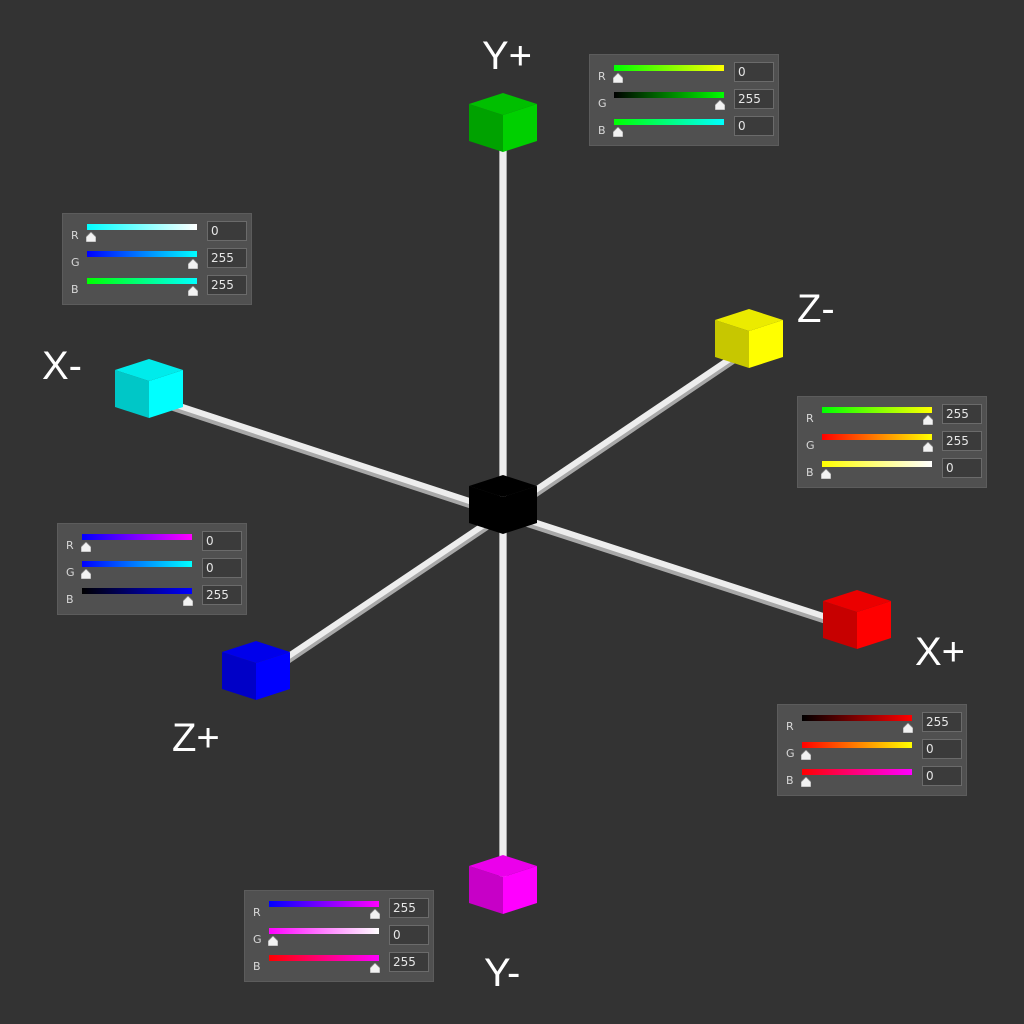  Describe the element at coordinates (62, 366) in the screenshot. I see `axis-label-x-minus: X-` at that location.